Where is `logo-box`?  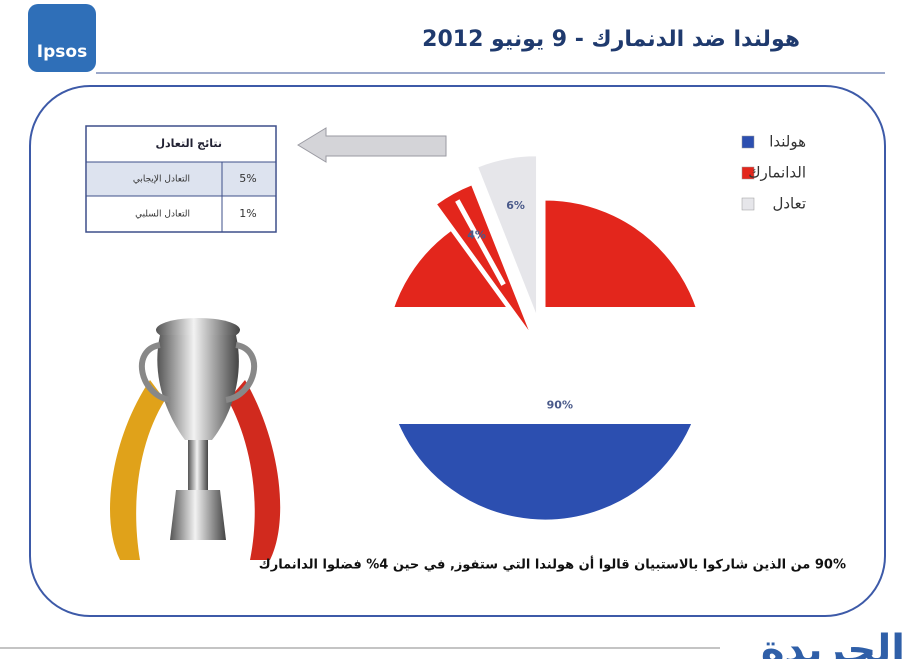
logo-box is located at coordinates (62, 38).